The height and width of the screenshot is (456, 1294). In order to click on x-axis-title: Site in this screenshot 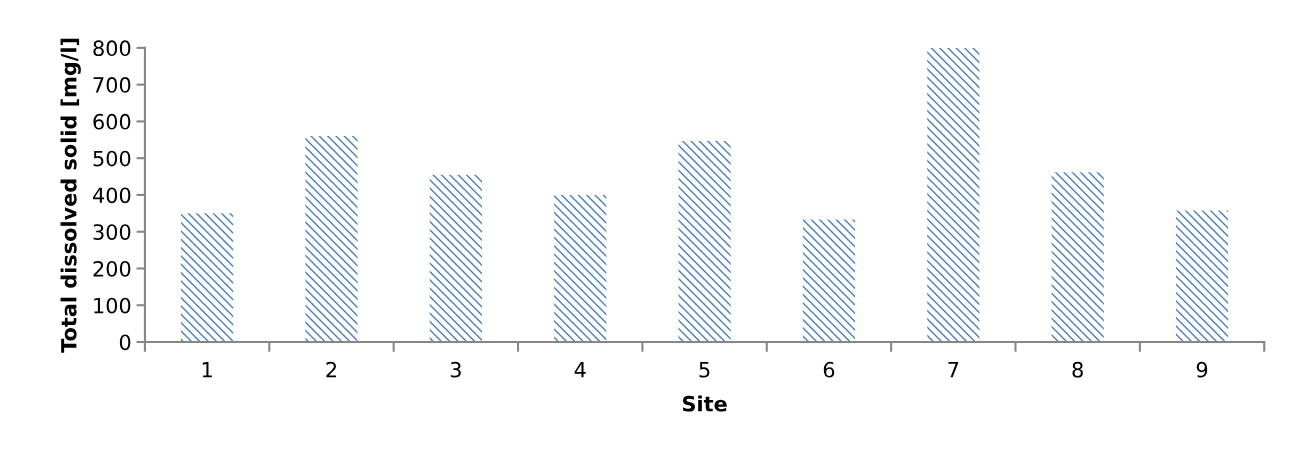, I will do `click(704, 403)`.